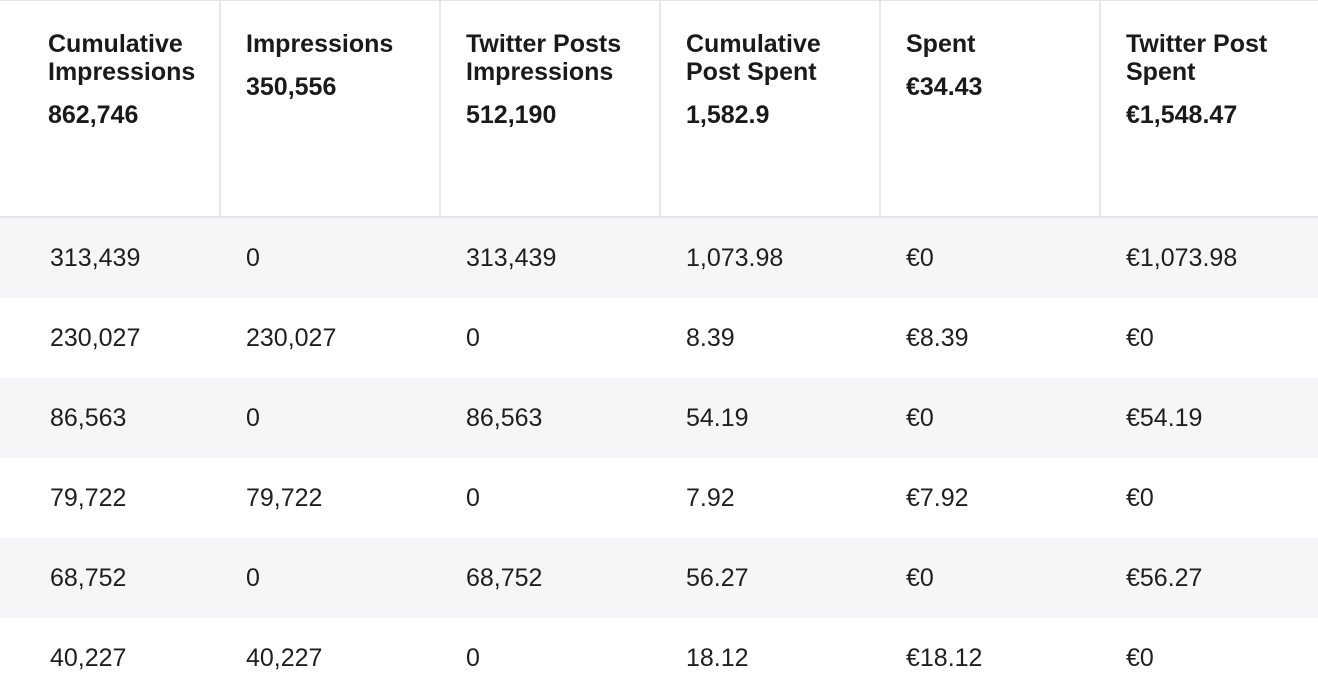  I want to click on column-header-spent: Spent €34.43, so click(991, 108).